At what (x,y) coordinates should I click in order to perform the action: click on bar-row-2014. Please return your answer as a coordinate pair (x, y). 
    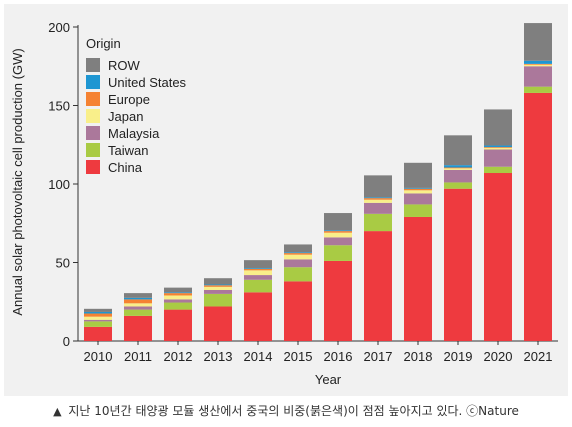
    Looking at the image, I should click on (258, 264).